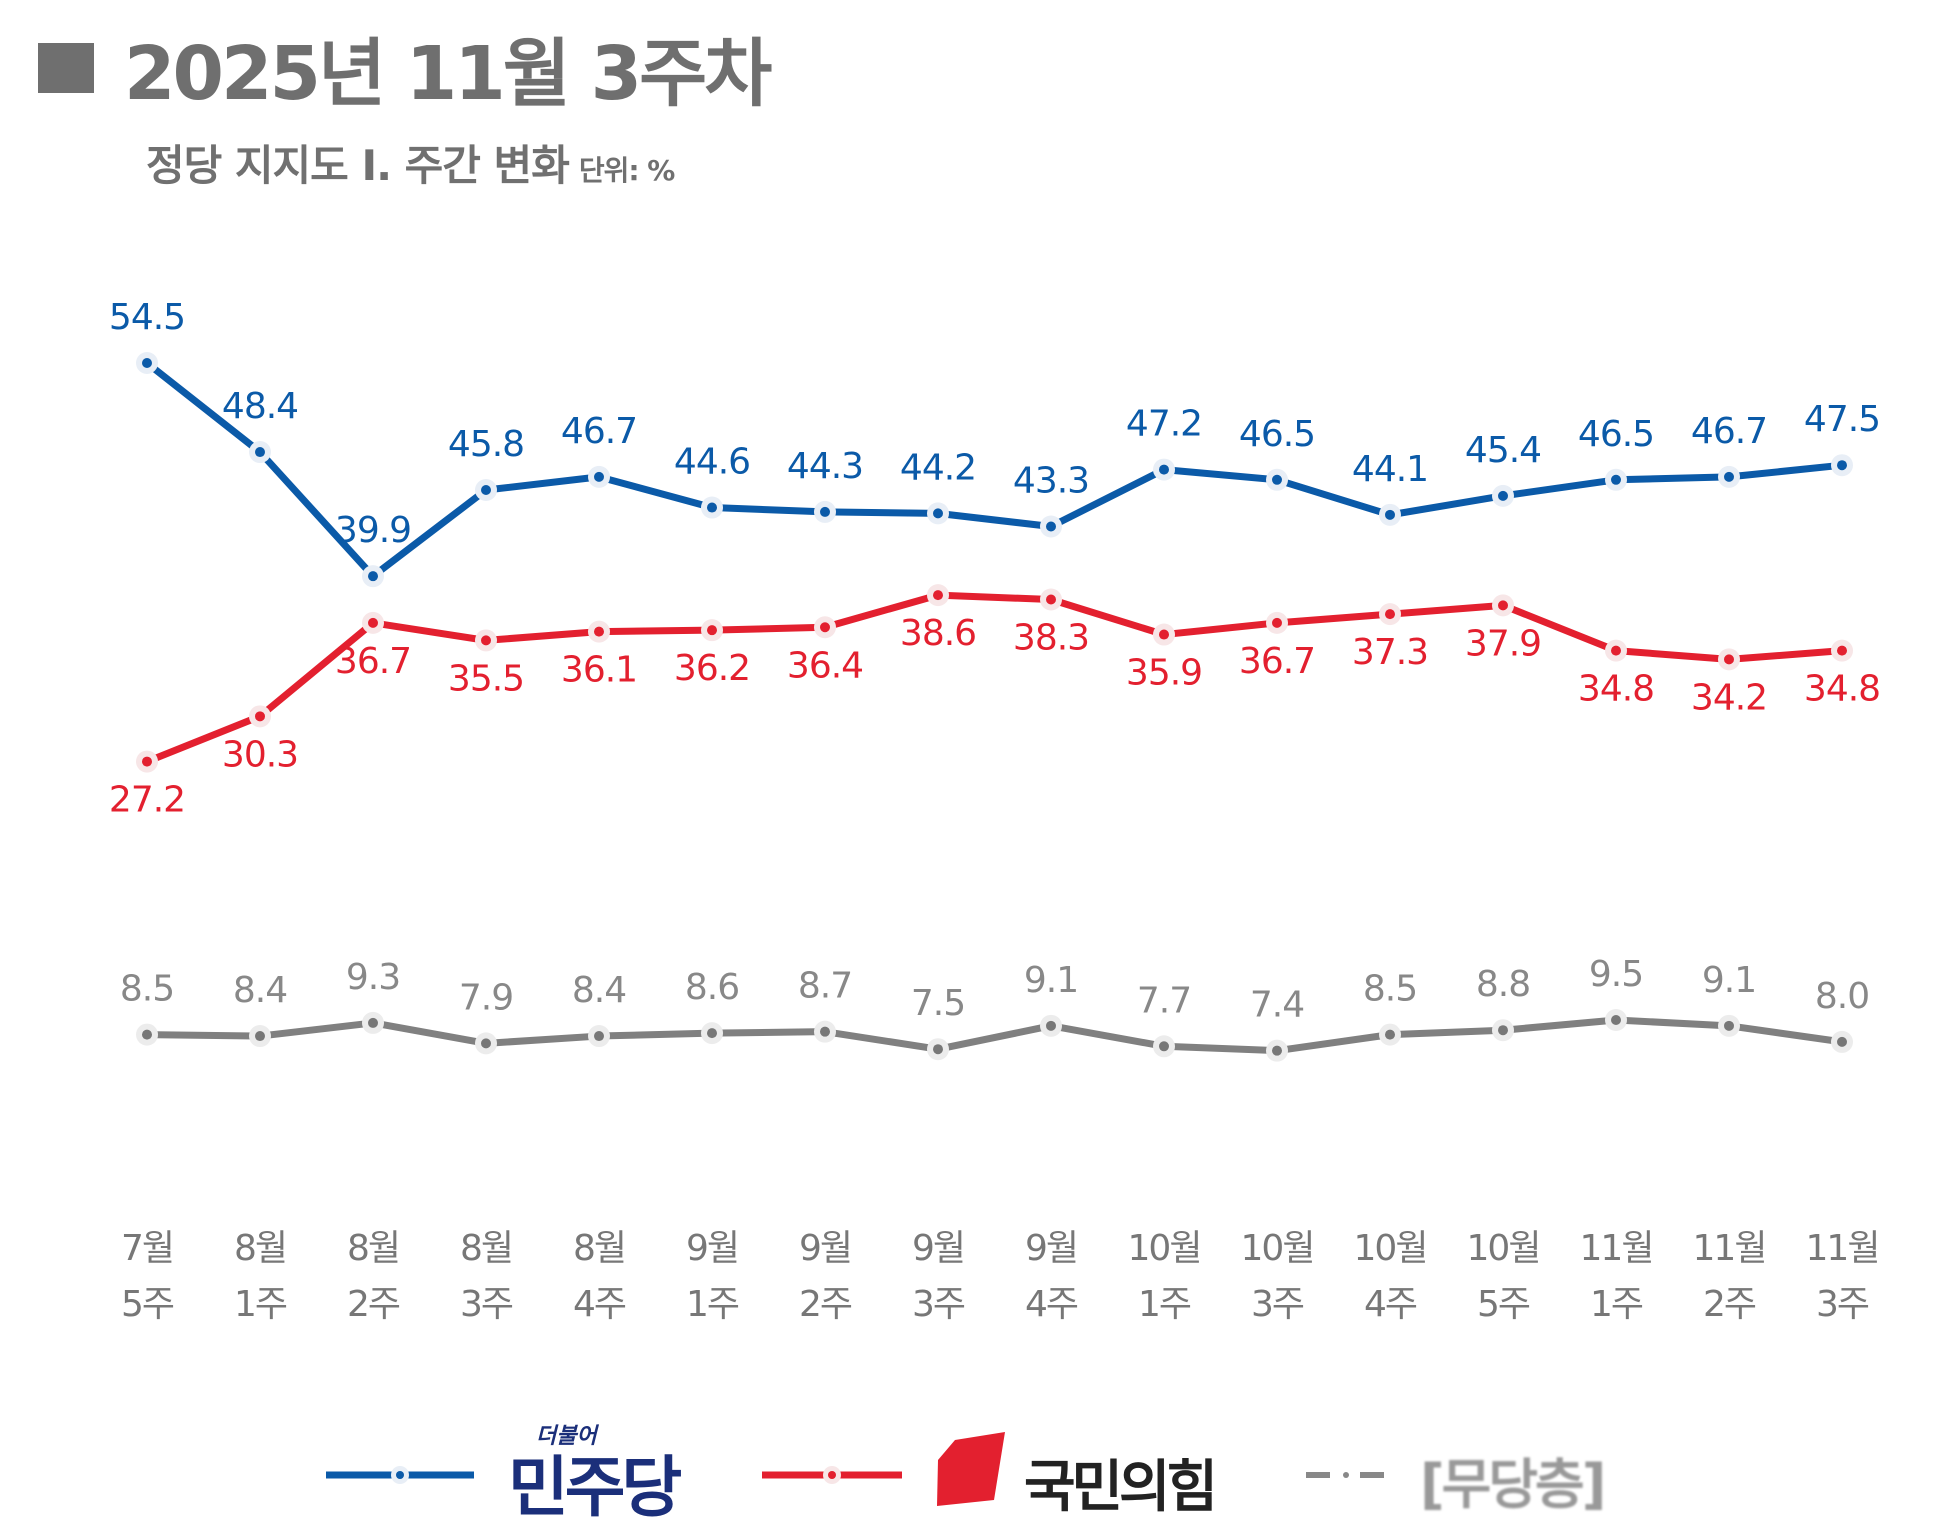  Describe the element at coordinates (825, 466) in the screenshot. I see `data-label: 44.3` at that location.